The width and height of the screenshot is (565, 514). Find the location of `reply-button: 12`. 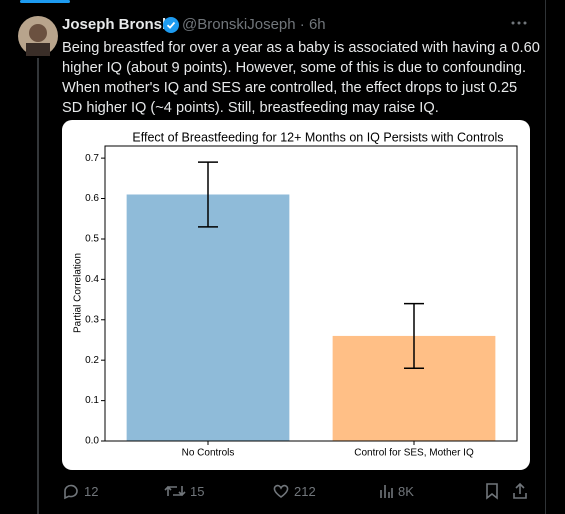

reply-button: 12 is located at coordinates (80, 491).